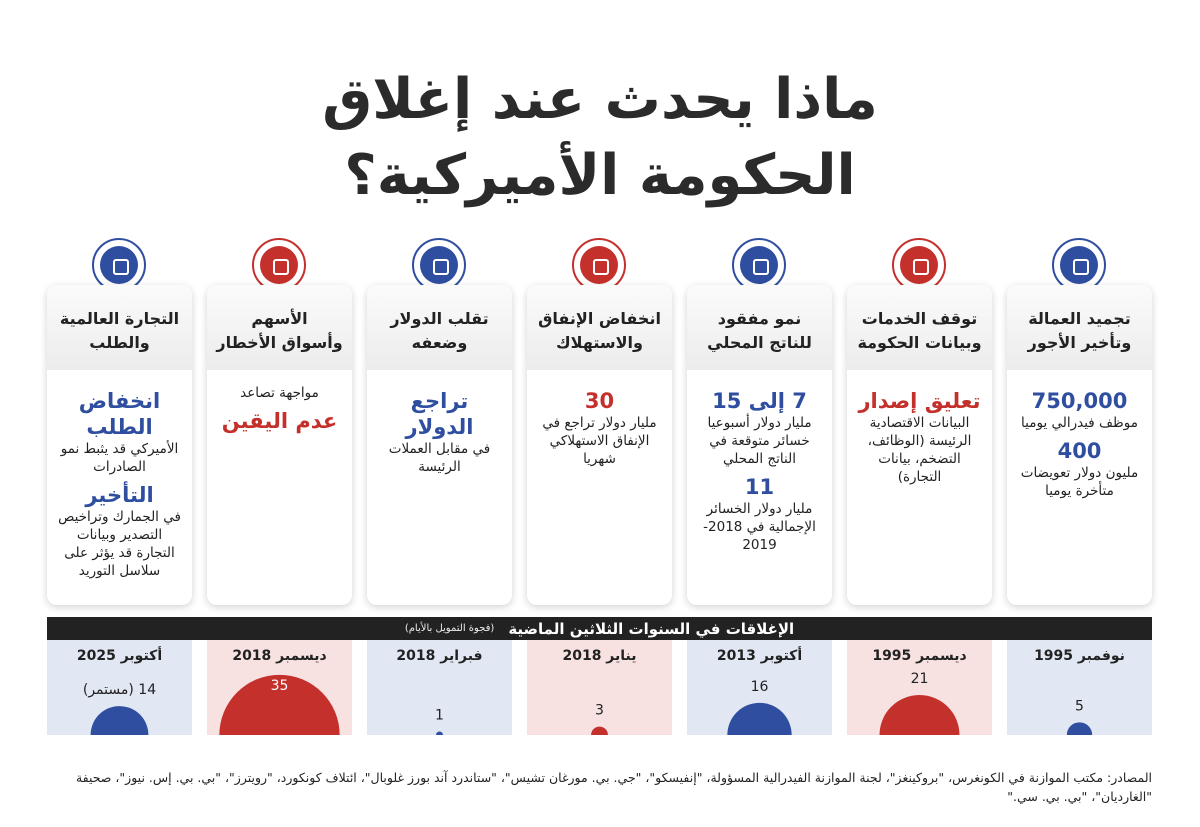  I want to click on highlight-text: انخفاض الطلب, so click(119, 414).